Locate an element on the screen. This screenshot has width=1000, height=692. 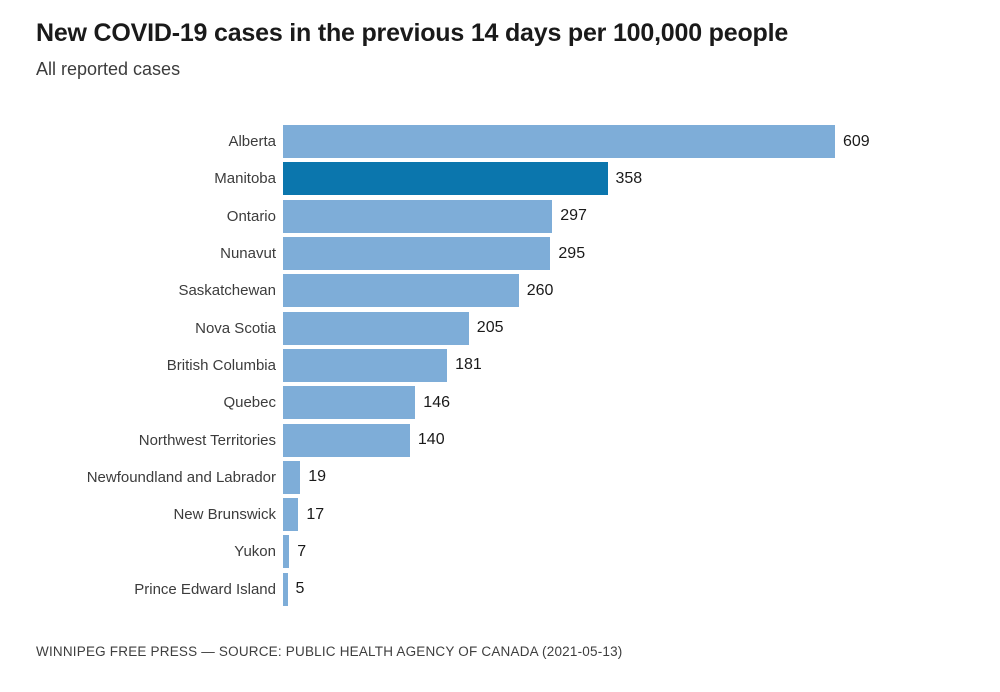
bar-area: 19 is located at coordinates (636, 477).